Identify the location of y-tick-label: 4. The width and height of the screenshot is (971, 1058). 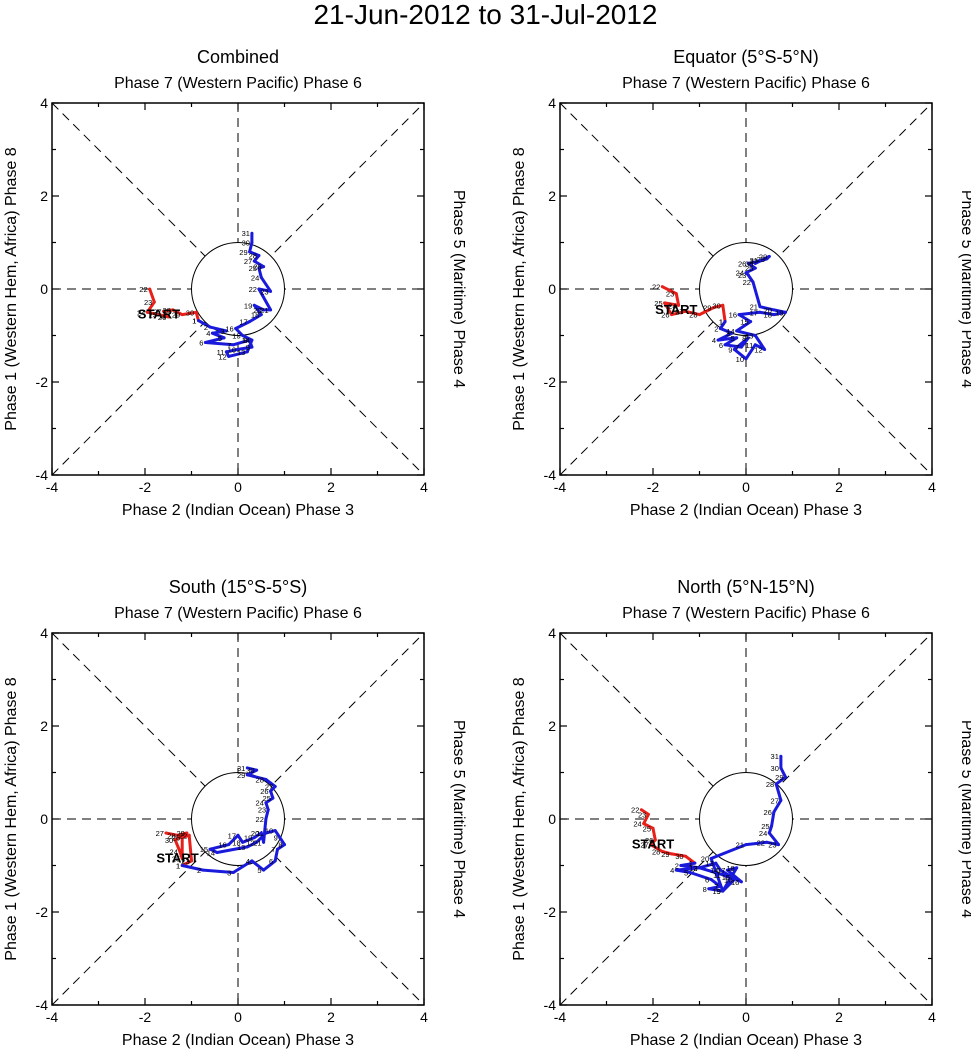
(552, 633).